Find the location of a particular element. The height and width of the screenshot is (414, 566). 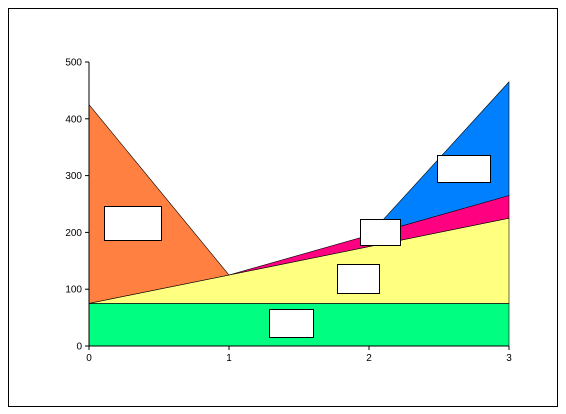

y-tick-label: 500 is located at coordinates (73, 63).